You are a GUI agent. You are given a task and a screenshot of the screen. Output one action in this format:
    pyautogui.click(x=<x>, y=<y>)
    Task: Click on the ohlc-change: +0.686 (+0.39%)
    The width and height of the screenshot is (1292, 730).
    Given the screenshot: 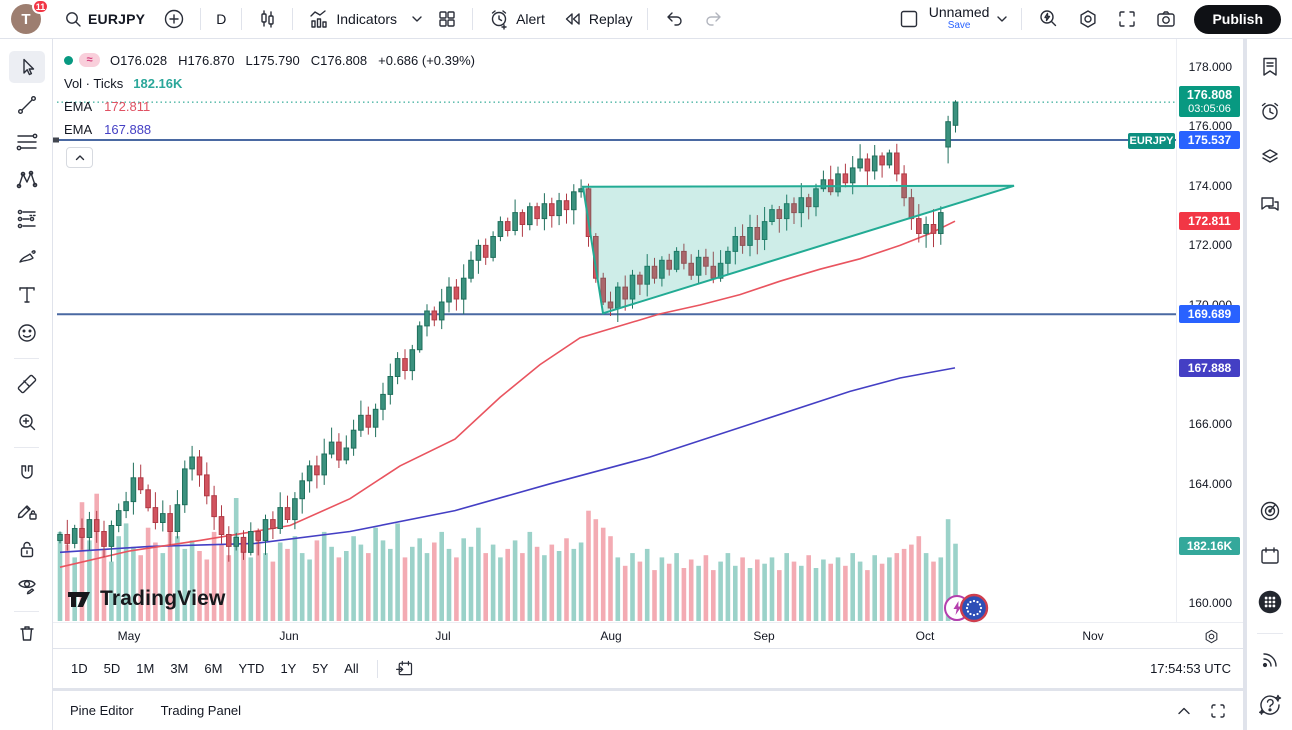 What is the action you would take?
    pyautogui.click(x=426, y=60)
    